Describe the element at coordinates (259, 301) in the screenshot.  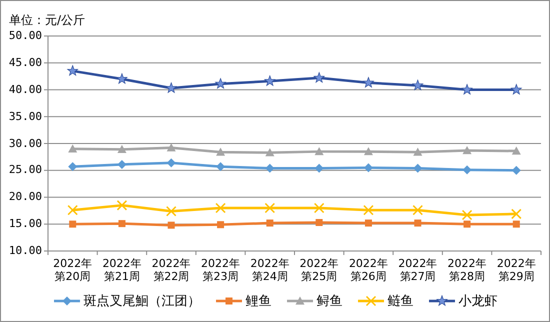
I see `legend-label: 鲤鱼` at that location.